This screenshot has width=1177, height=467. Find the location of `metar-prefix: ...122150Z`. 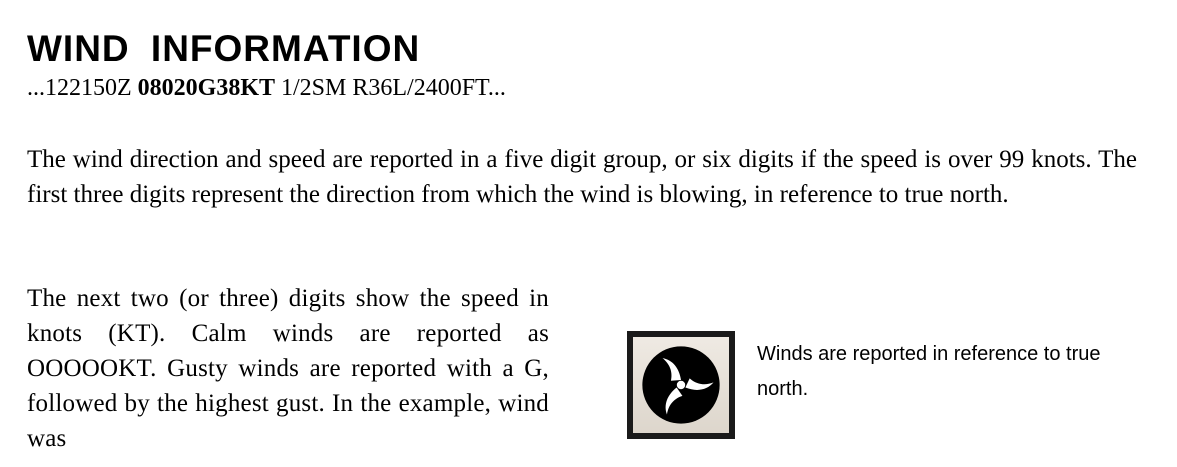

metar-prefix: ...122150Z is located at coordinates (82, 88).